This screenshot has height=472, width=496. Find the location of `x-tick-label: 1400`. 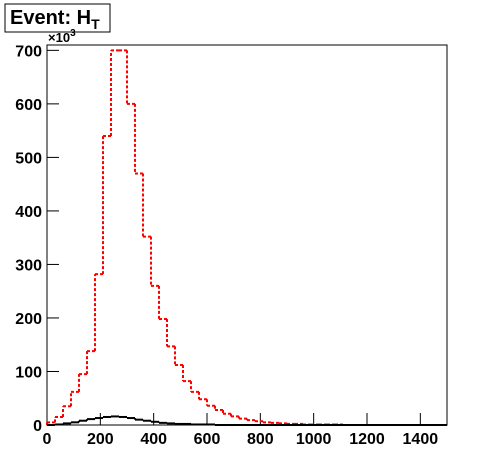

x-tick-label: 1400 is located at coordinates (421, 439).